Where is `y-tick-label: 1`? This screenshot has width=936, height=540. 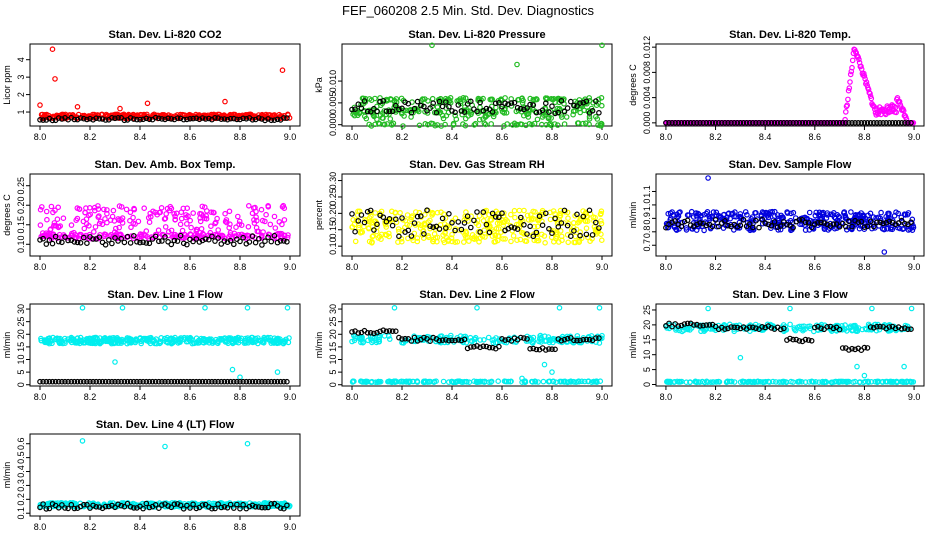
y-tick-label: 1 is located at coordinates (21, 112).